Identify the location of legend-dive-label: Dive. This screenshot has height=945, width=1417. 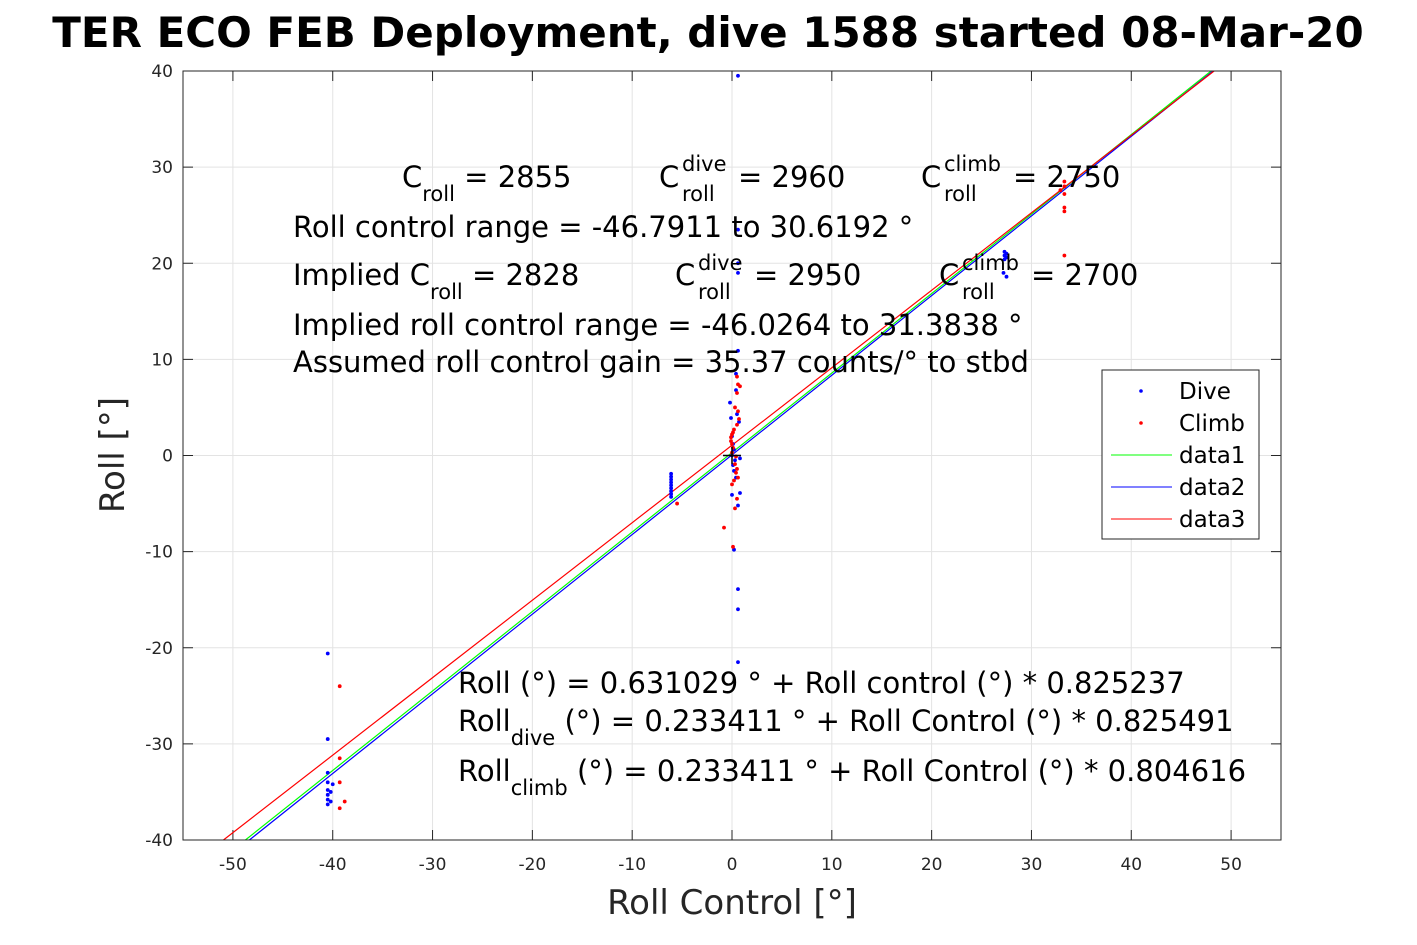
(1205, 392).